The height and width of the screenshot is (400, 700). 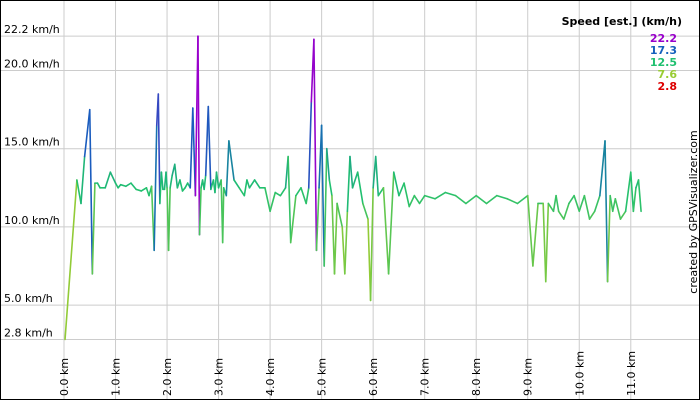 I want to click on speed-legend: Speed [est.] (km/h) 22.217.312.57.62.8, so click(x=622, y=54).